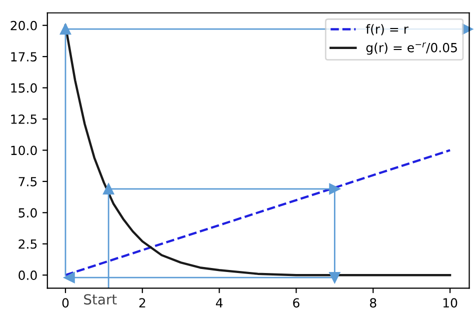  What do you see at coordinates (373, 303) in the screenshot?
I see `x-tick-label: 8` at bounding box center [373, 303].